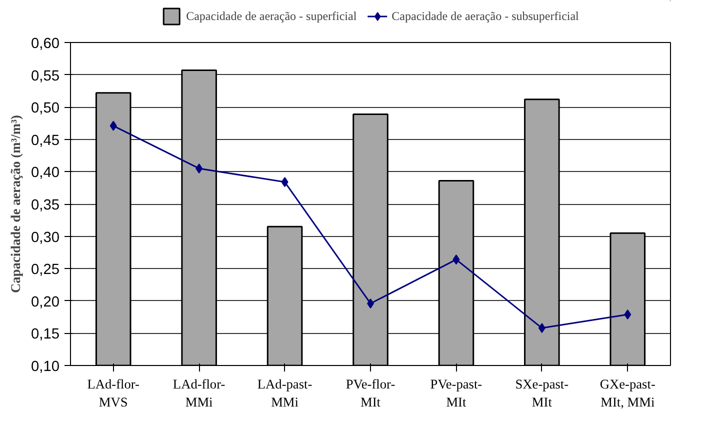 This screenshot has height=426, width=705. I want to click on y-tick-label: 0,25, so click(45, 270).